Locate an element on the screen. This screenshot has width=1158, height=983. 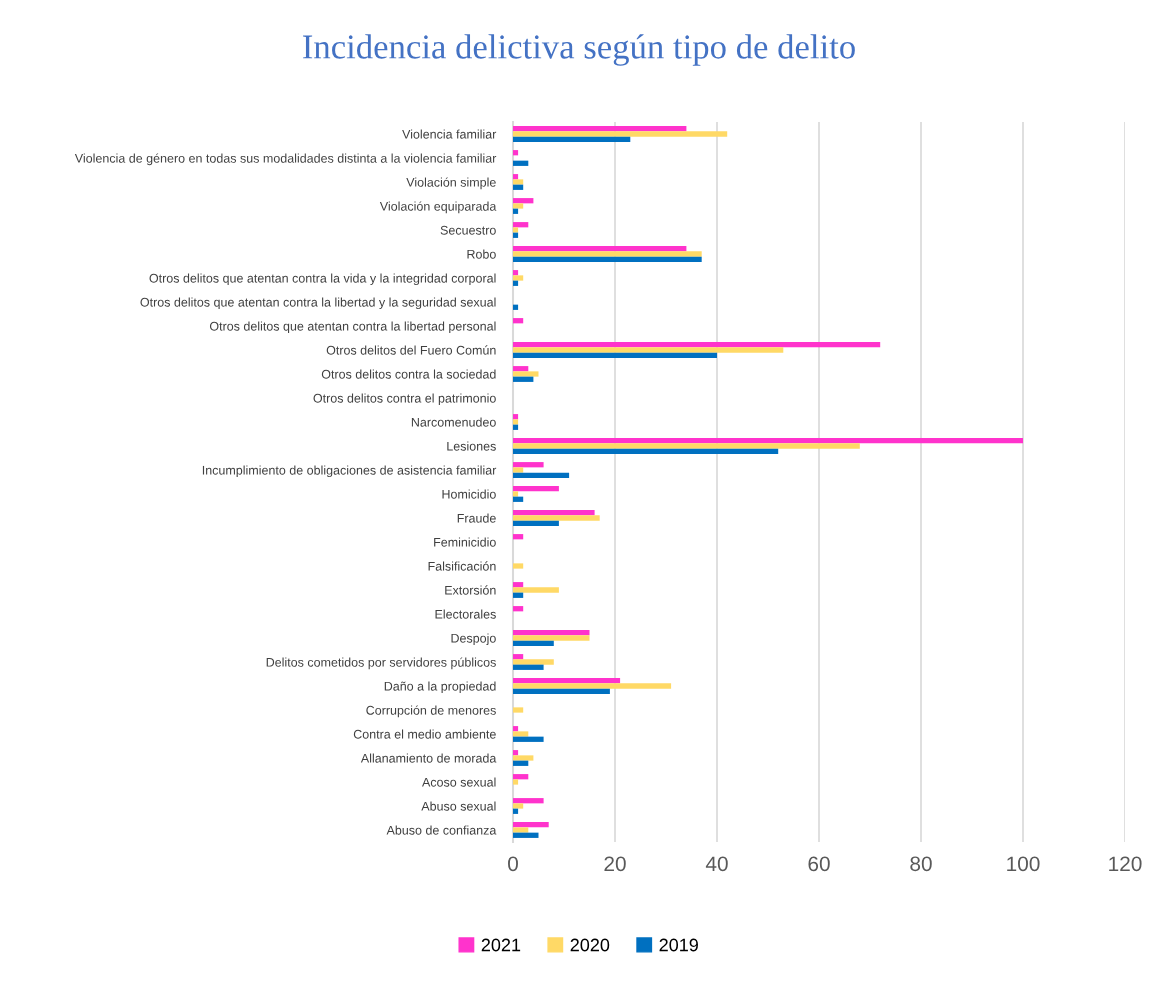
y-tick-label: Contra el medio ambiente is located at coordinates (424, 734).